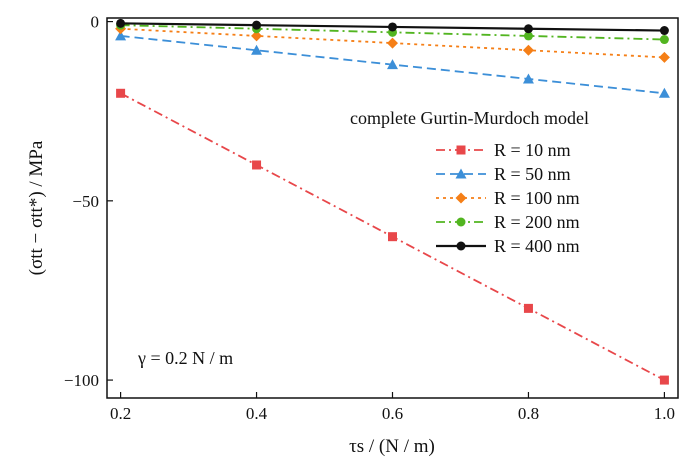 The image size is (700, 472). I want to click on x-tick-label: 0.6, so click(392, 413).